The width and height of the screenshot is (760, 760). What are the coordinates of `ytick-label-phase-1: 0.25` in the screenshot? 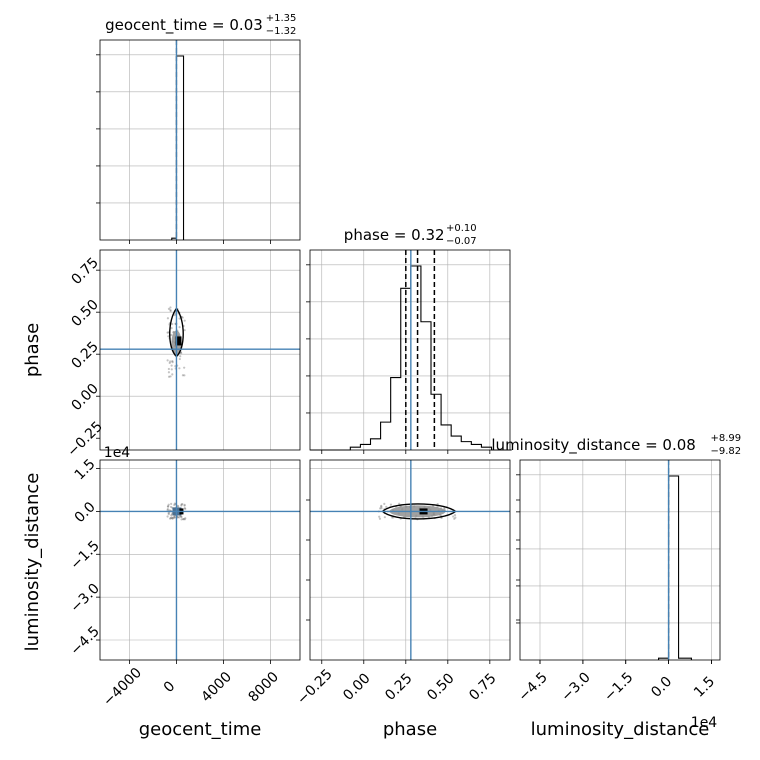 It's located at (84, 355).